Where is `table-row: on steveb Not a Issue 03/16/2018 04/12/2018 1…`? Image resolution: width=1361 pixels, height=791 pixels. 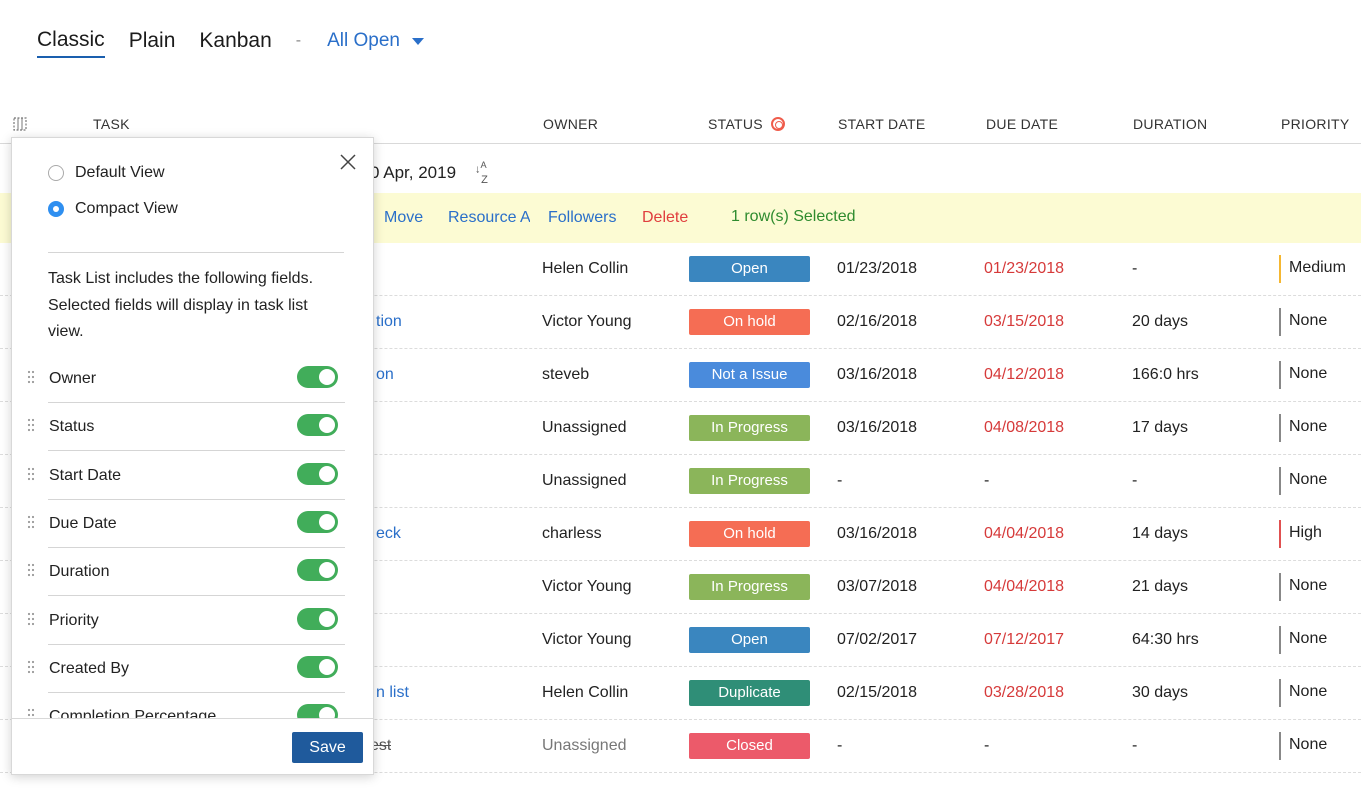 table-row: on steveb Not a Issue 03/16/2018 04/12/2018 1… is located at coordinates (680, 375).